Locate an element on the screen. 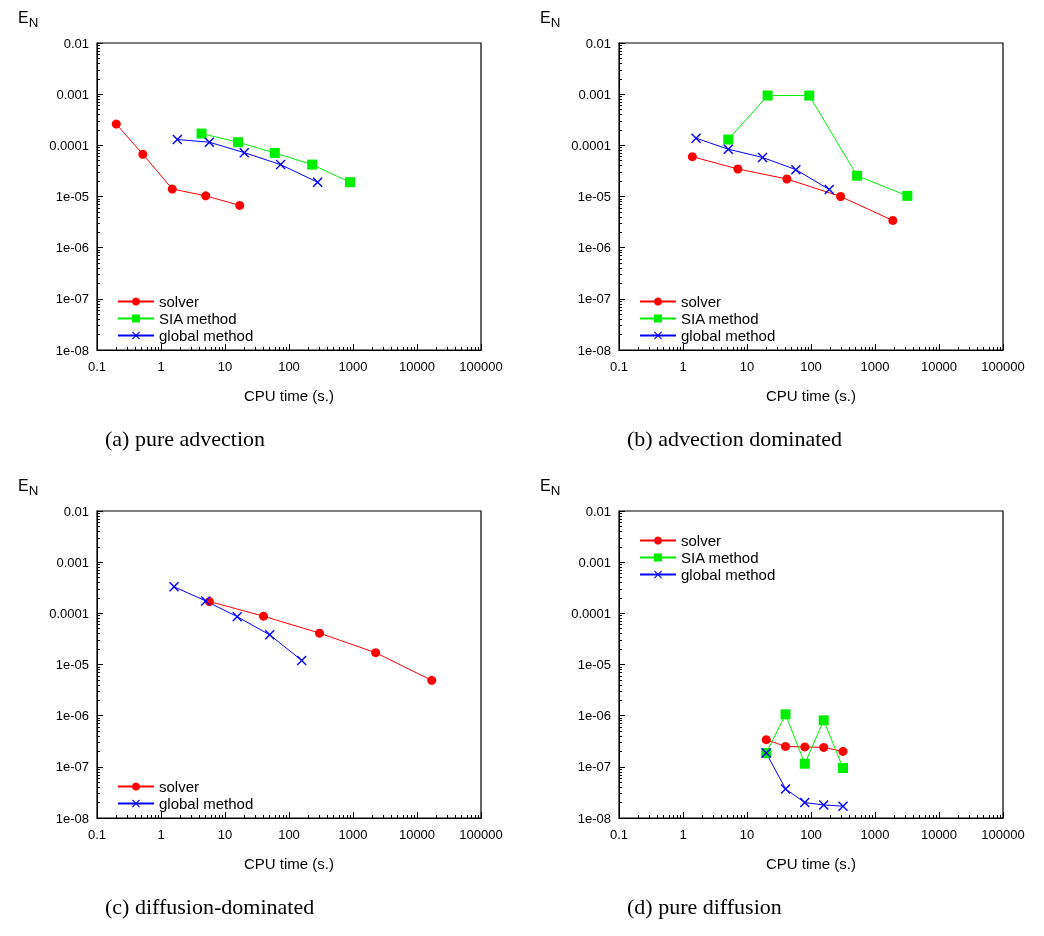 This screenshot has height=936, width=1044. text: (c) diffusion-dominated is located at coordinates (210, 906).